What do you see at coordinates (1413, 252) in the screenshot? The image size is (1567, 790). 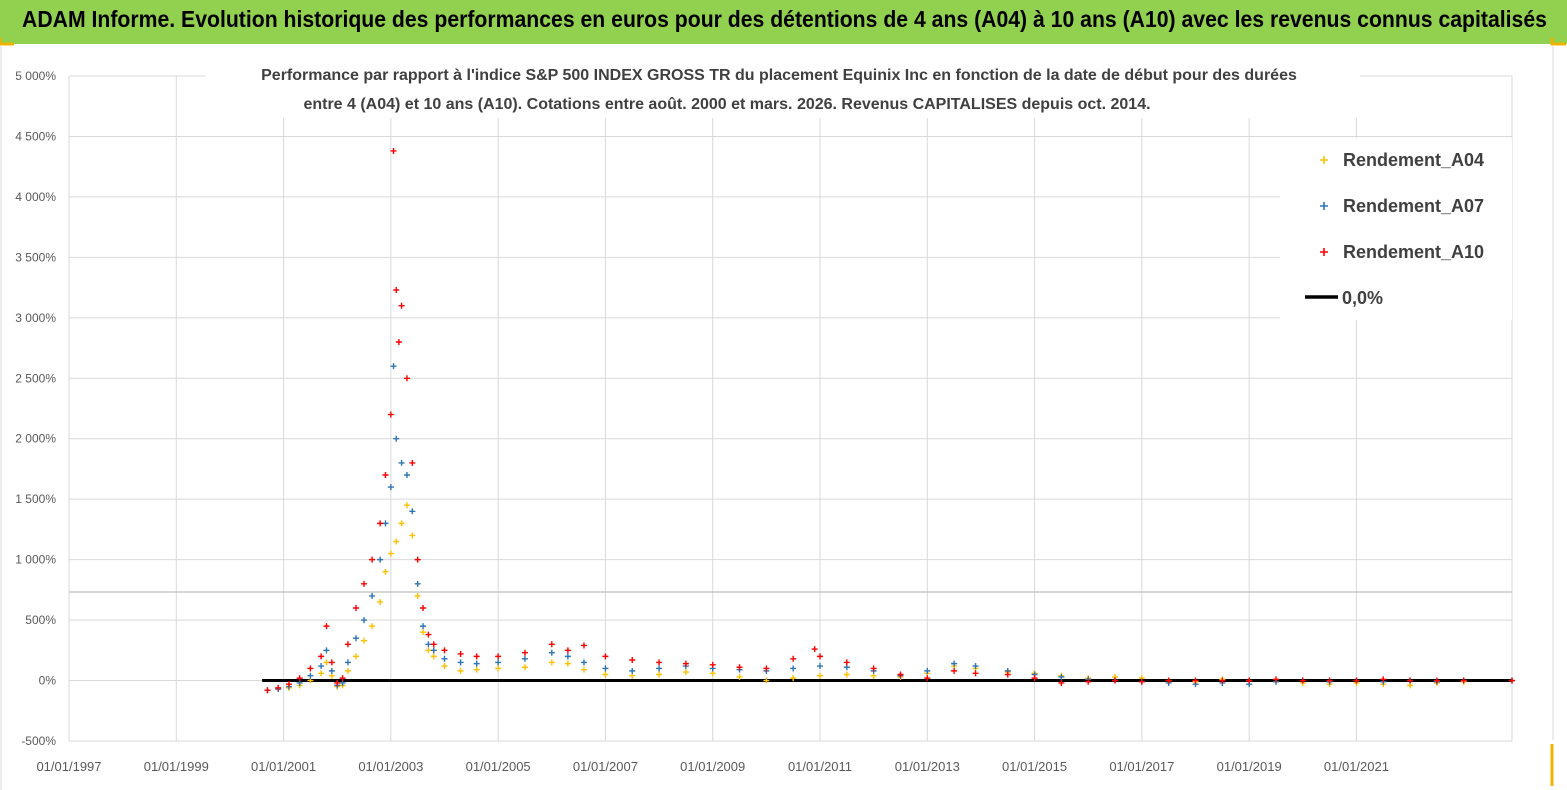 I see `legend-label: Rendement_A10` at bounding box center [1413, 252].